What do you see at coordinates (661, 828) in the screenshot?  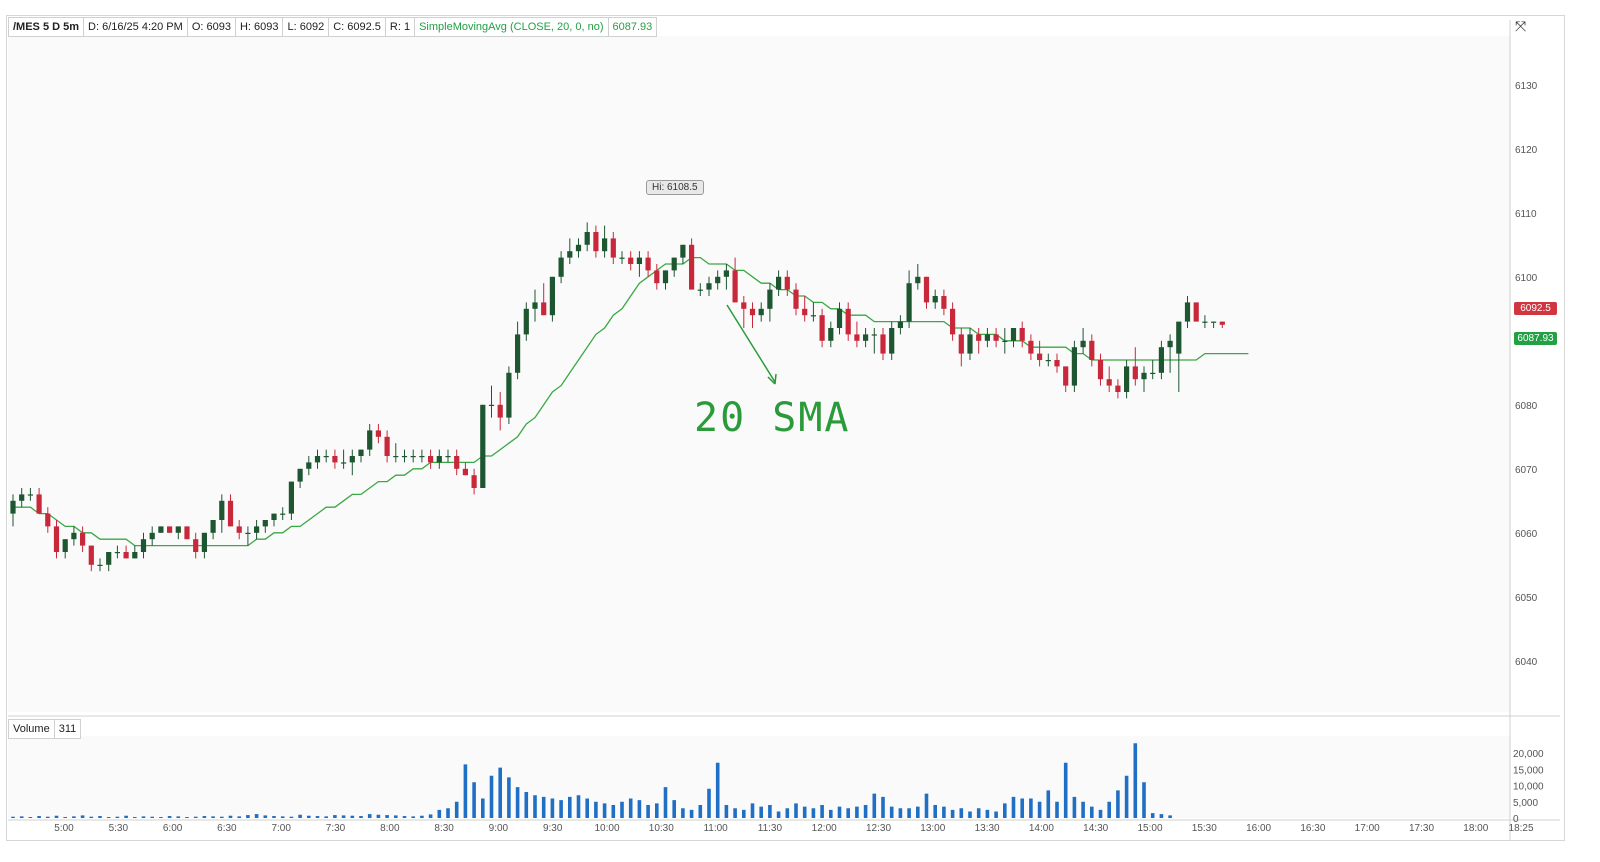 I see `time-tick-label: 10:30` at bounding box center [661, 828].